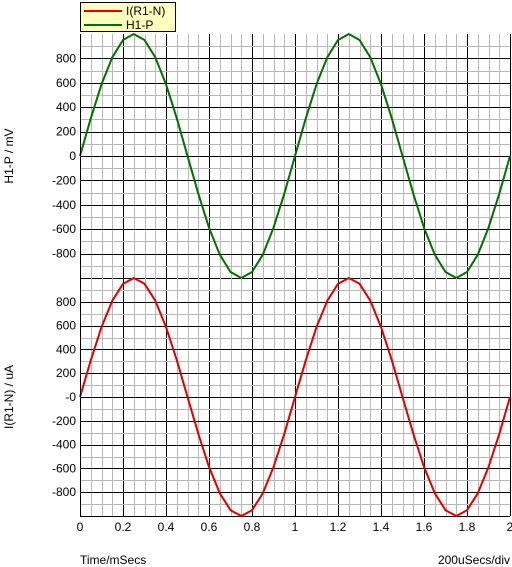  I want to click on x-tick-label: 0.4, so click(166, 527).